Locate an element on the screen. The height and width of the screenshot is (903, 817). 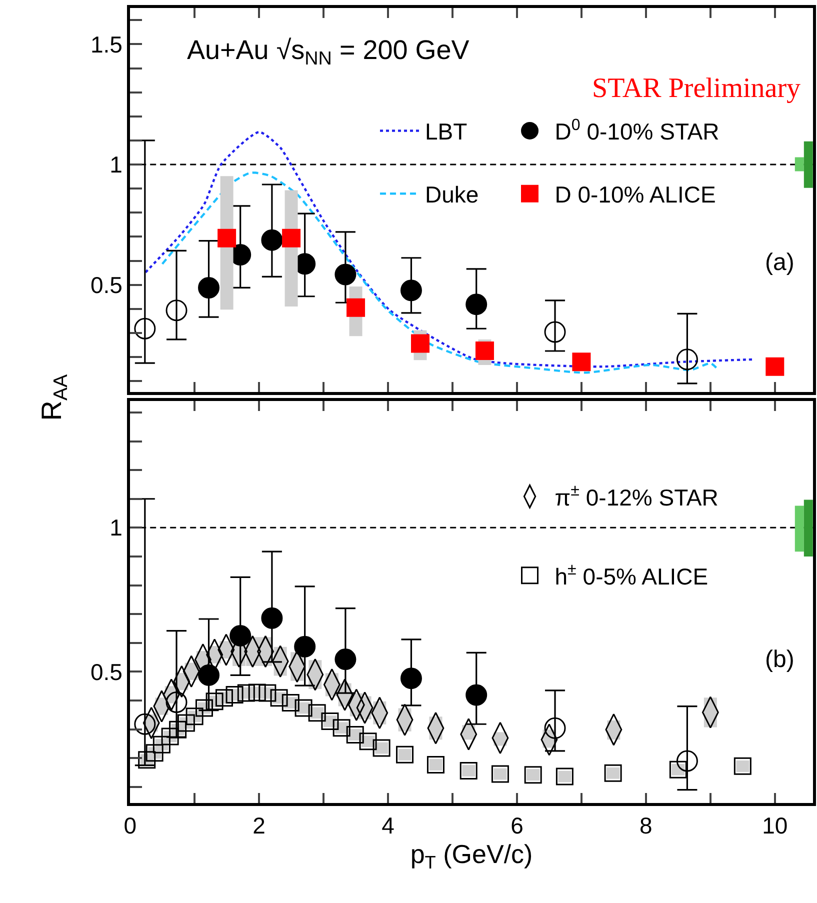
legend-label: D 0-10% ALICE is located at coordinates (635, 195).